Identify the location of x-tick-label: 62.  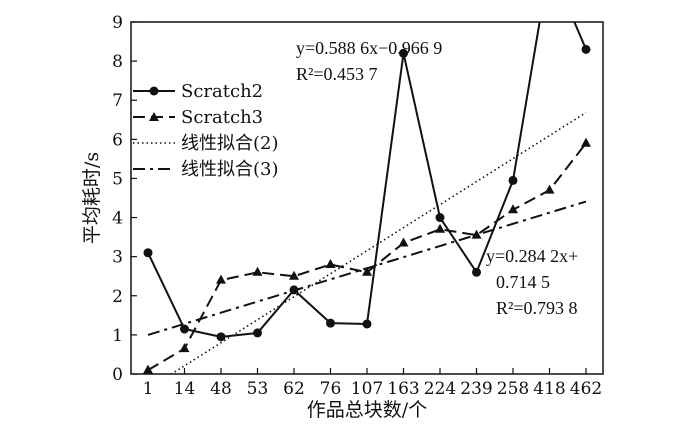
(294, 389).